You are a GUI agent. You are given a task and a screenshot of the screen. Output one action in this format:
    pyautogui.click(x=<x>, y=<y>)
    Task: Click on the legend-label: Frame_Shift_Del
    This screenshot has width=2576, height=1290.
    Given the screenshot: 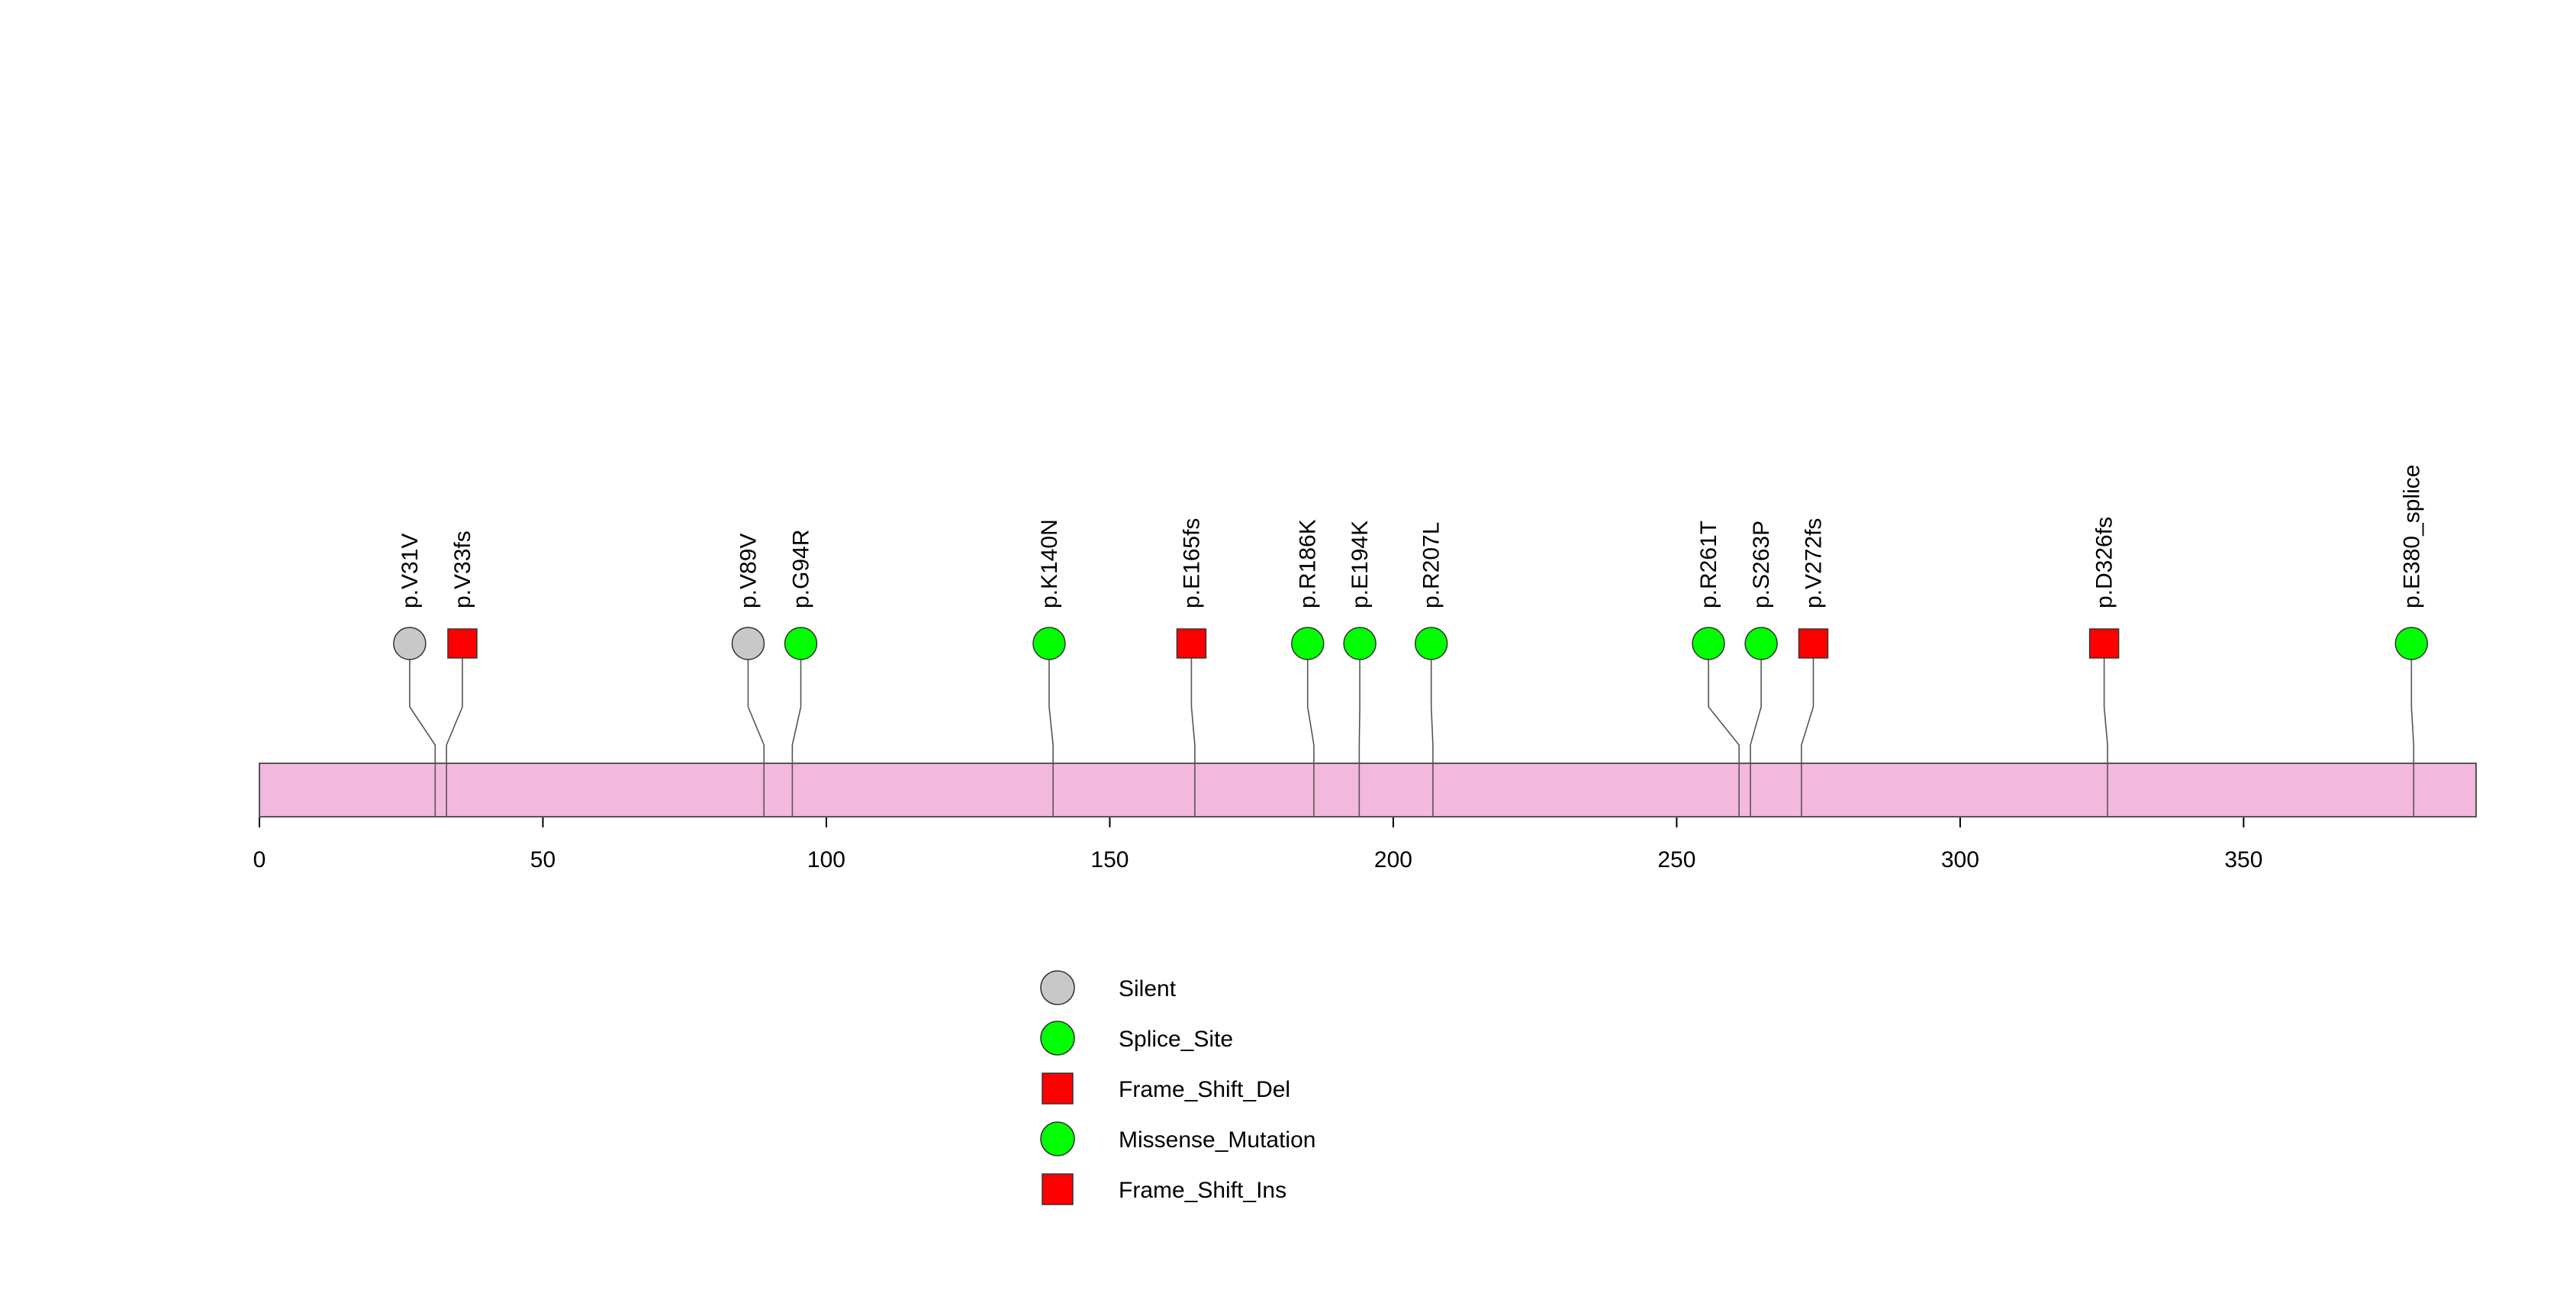 What is the action you would take?
    pyautogui.click(x=1204, y=1089)
    